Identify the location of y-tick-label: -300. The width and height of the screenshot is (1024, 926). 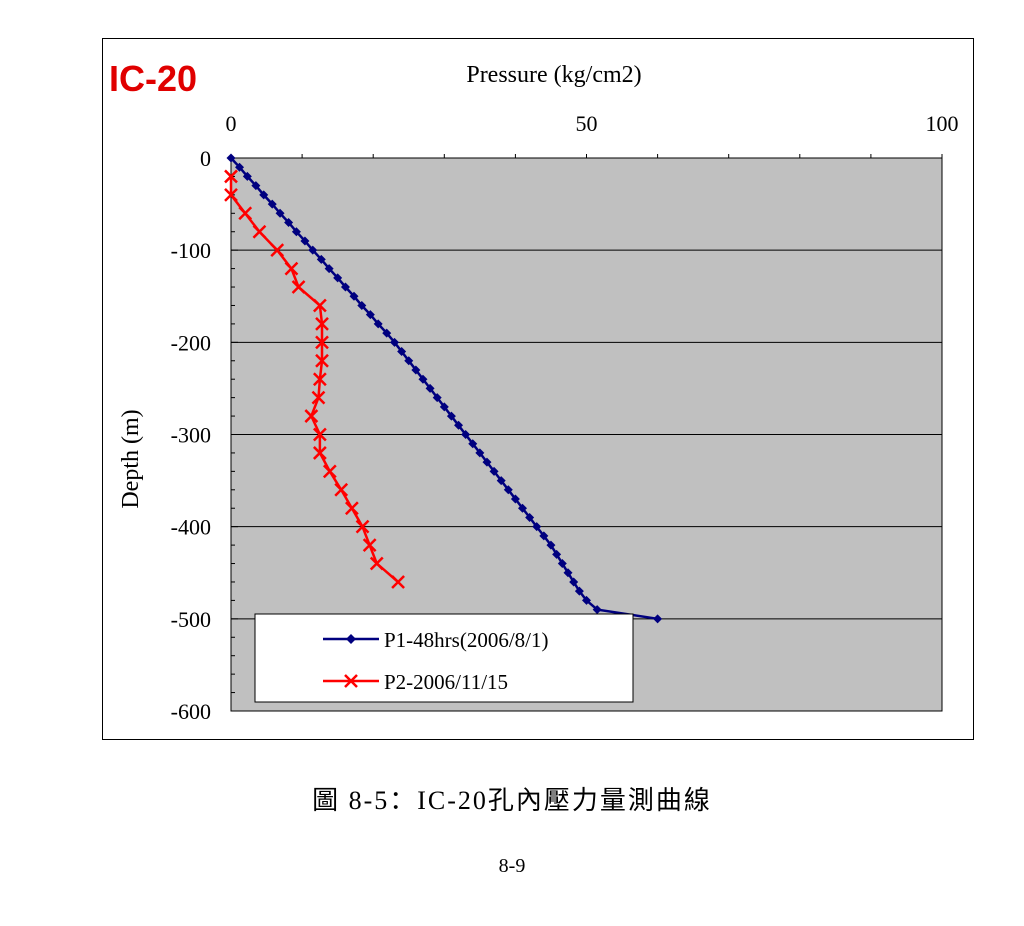
(191, 435).